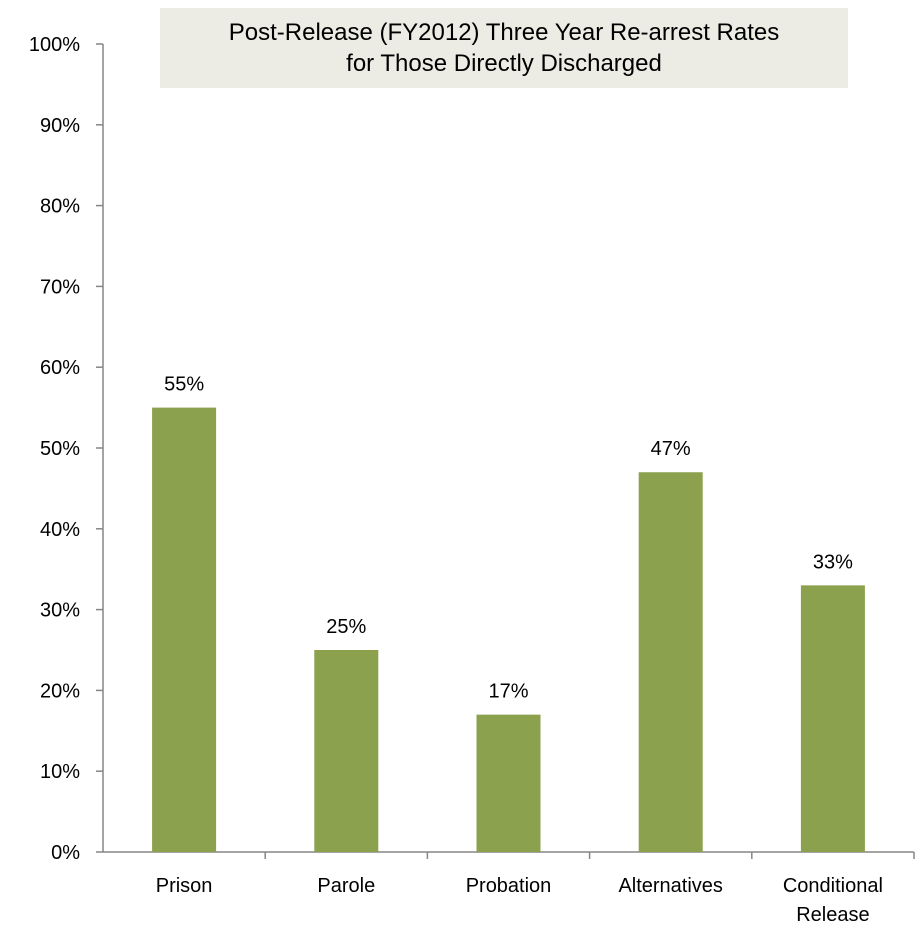 This screenshot has height=935, width=919. I want to click on y-tick-label: 0%, so click(65, 853).